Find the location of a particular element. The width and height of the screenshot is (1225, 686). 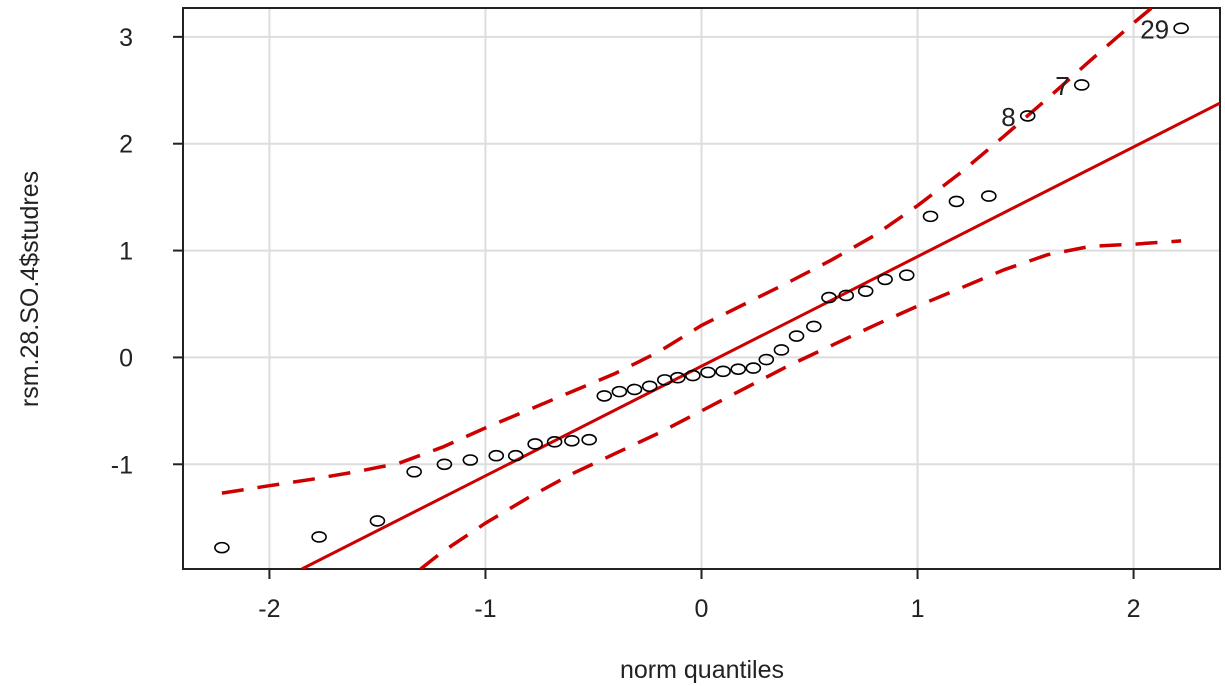

x-tick-label: 0 is located at coordinates (702, 609).